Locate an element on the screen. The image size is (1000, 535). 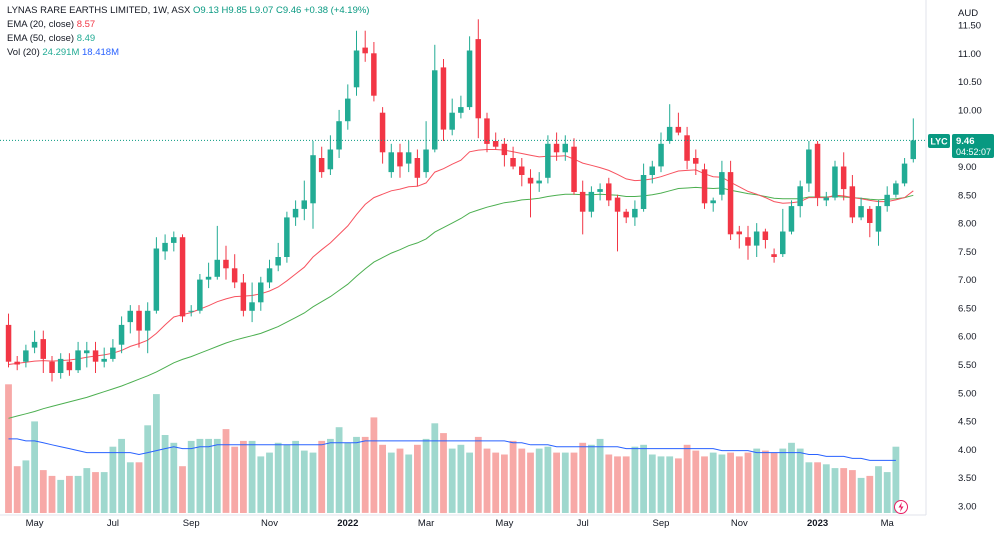
legend-ema20-row: EMA (20, close) 8.57 is located at coordinates (188, 25).